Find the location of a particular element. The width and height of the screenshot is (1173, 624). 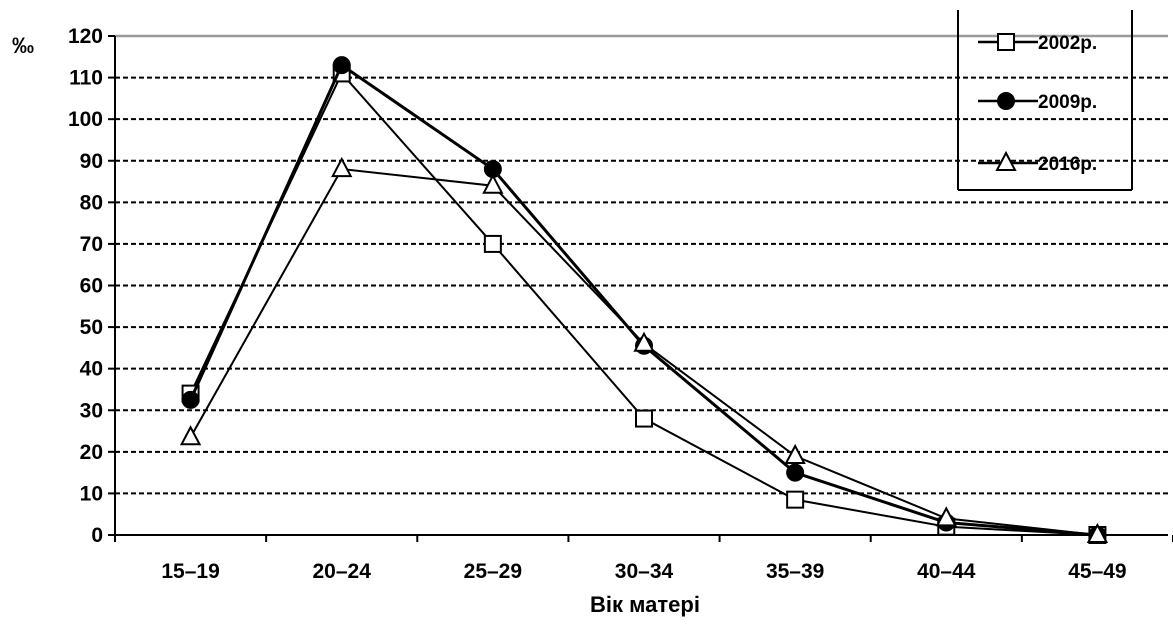

legend-entry: 2009р. is located at coordinates (1037, 102).